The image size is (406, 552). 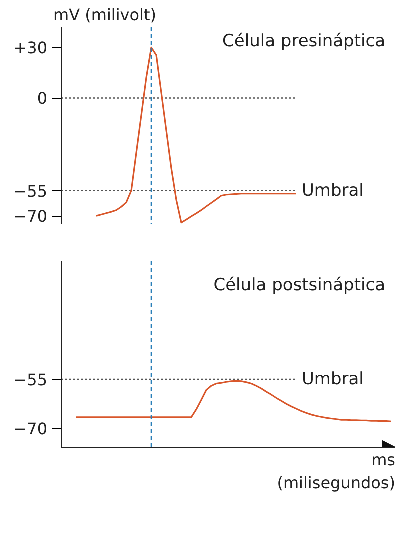 I want to click on y-tick-label: 0, so click(x=42, y=98).